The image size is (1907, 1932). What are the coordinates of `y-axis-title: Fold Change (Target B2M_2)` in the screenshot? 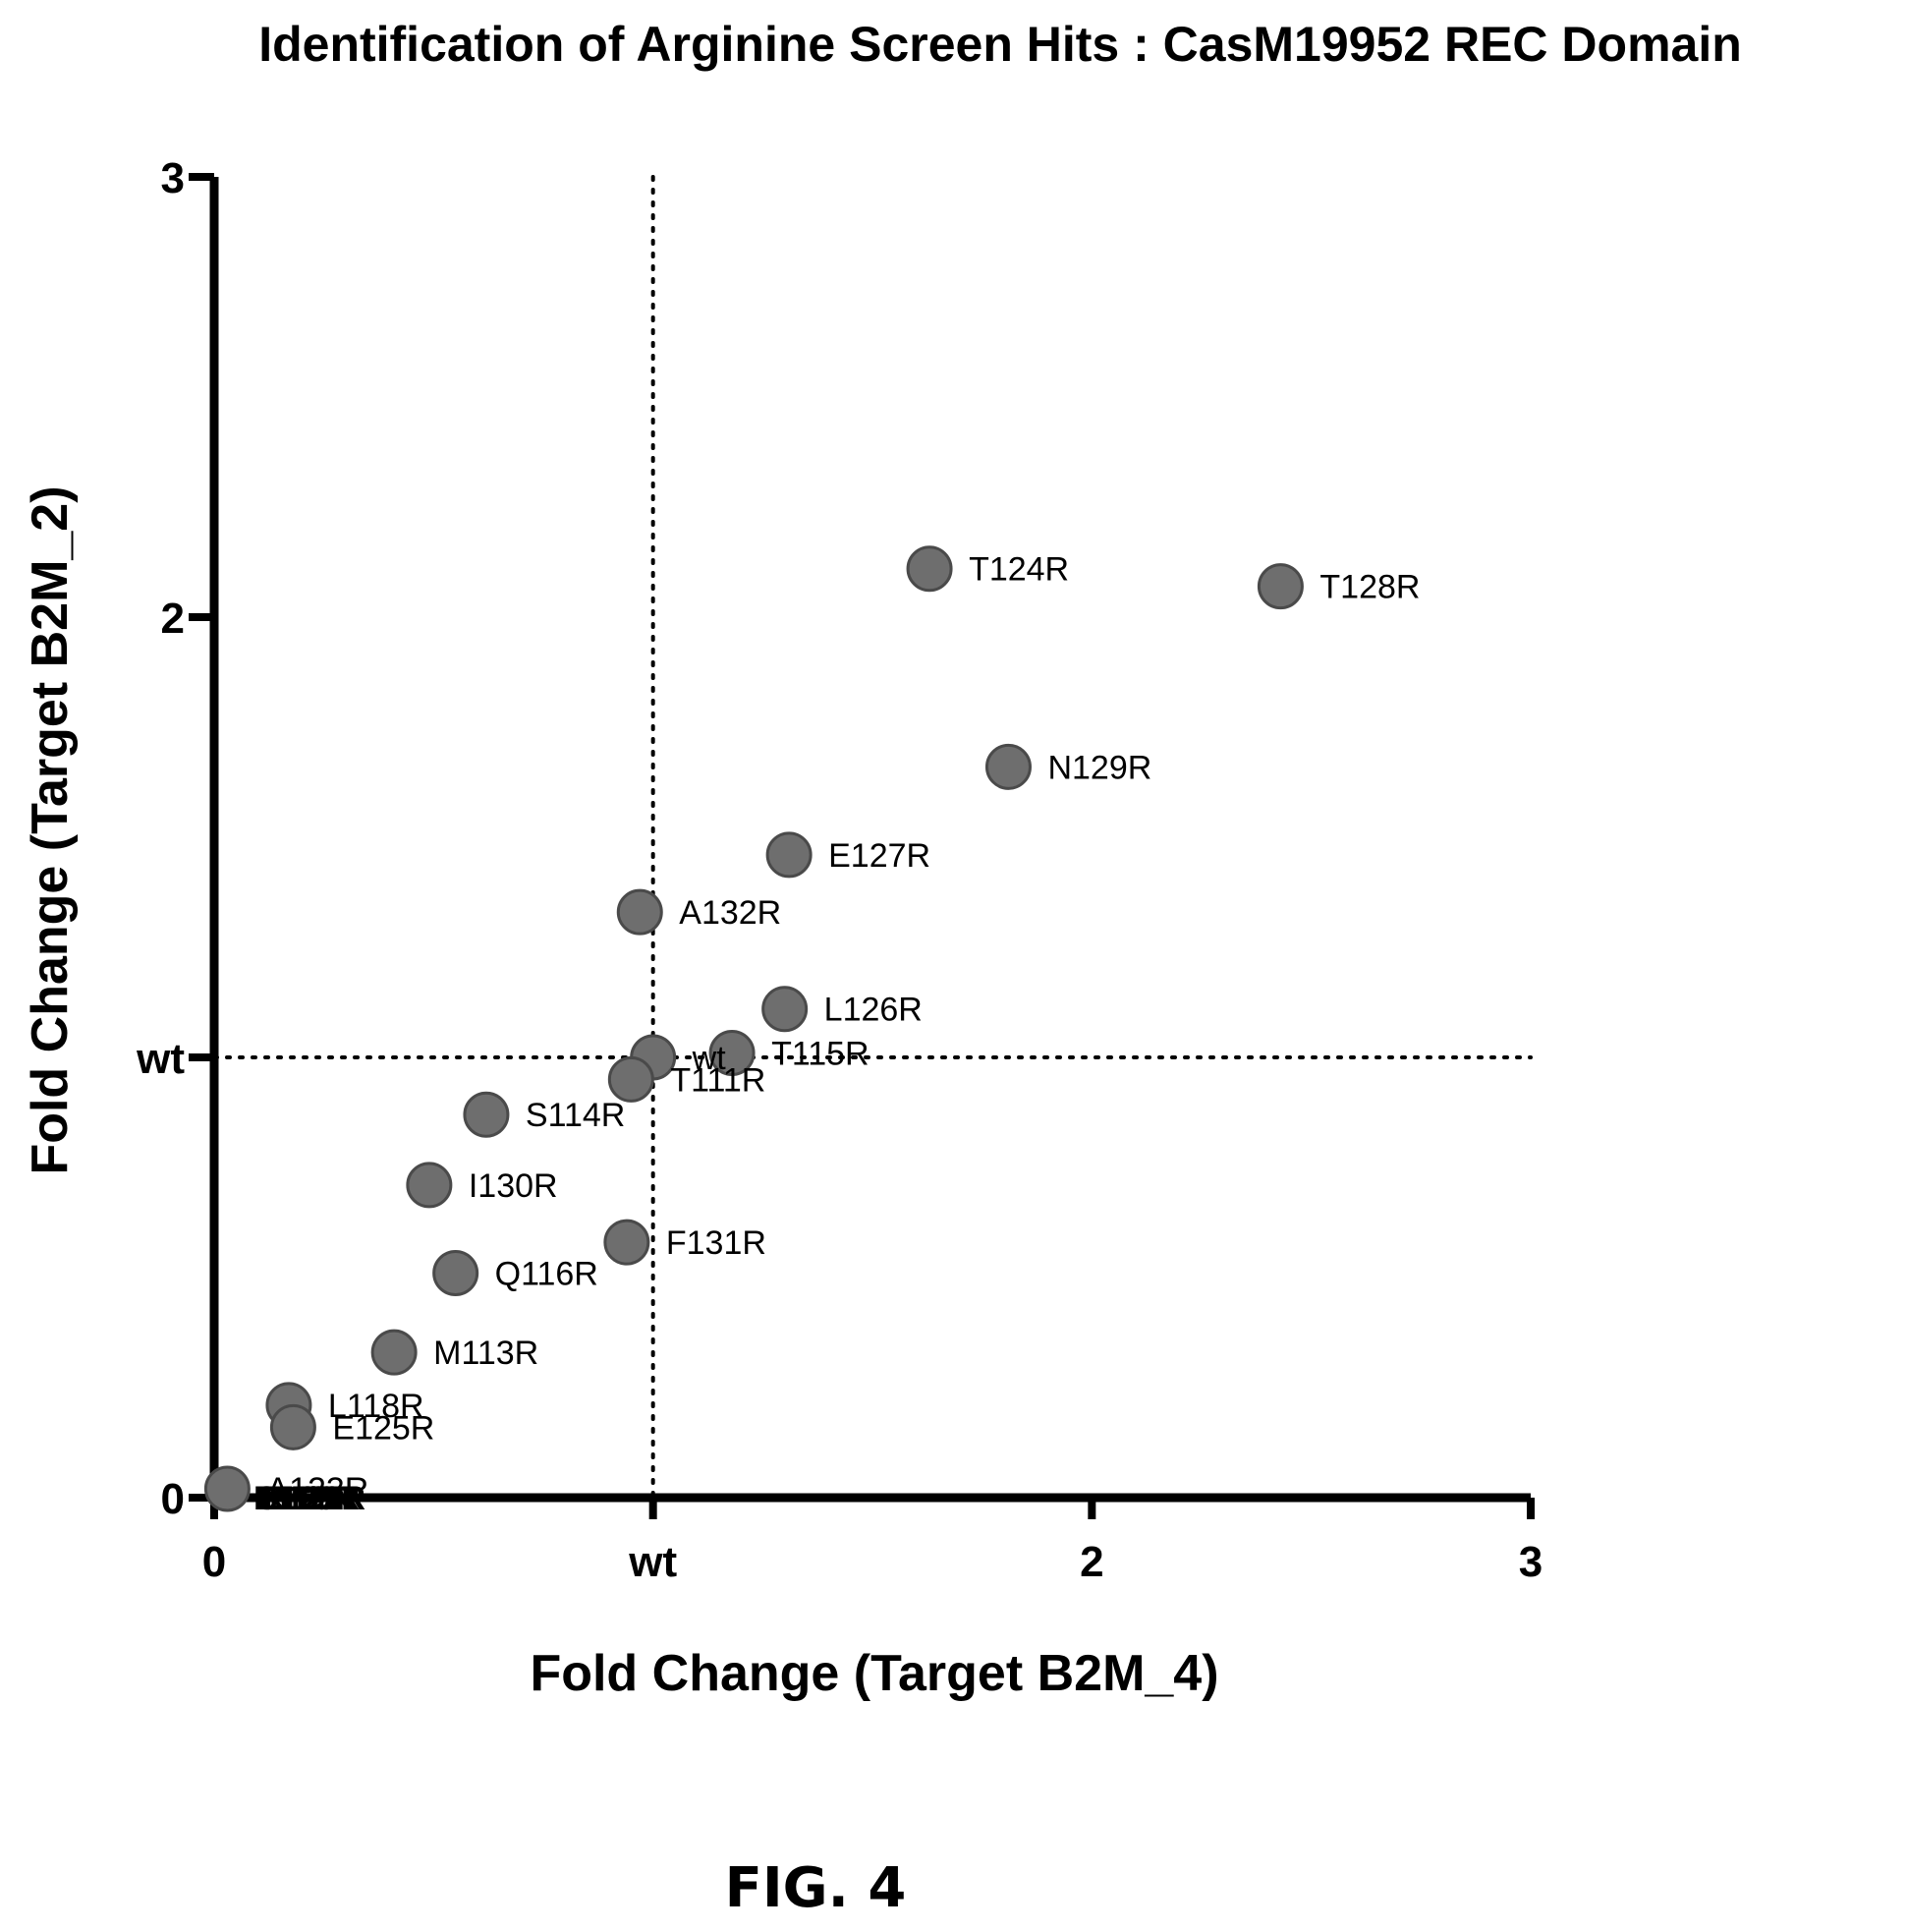 It's located at (51, 829).